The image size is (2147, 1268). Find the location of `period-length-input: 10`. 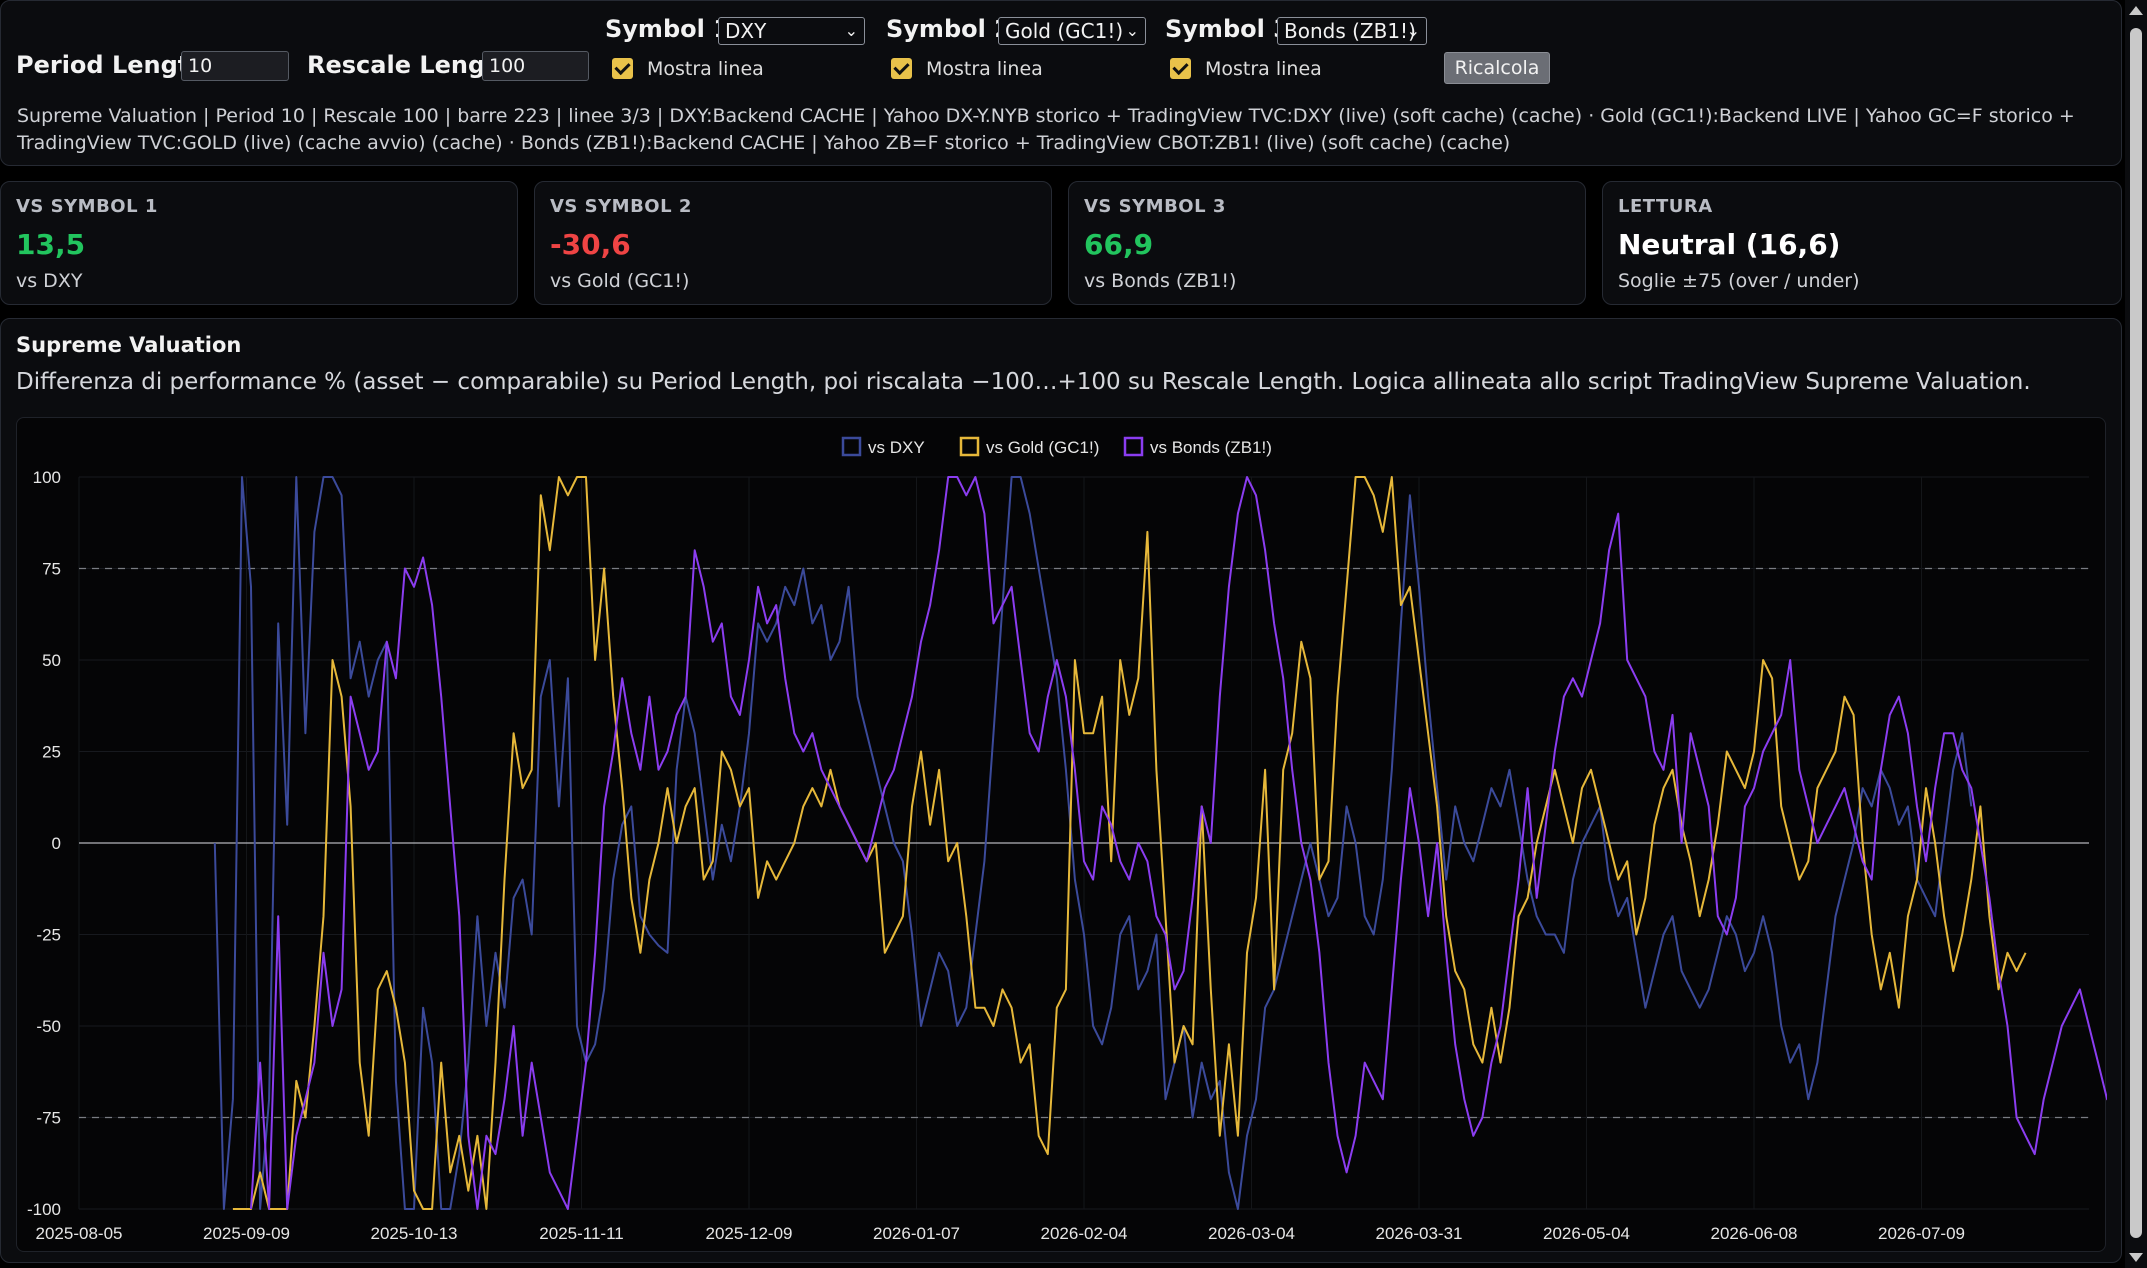

period-length-input: 10 is located at coordinates (235, 66).